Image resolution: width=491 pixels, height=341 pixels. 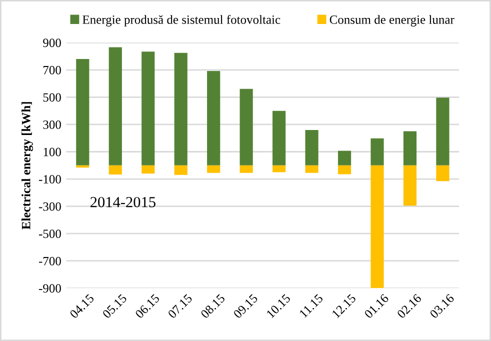 I want to click on legend-label: Consum de energie lunar, so click(x=392, y=20).